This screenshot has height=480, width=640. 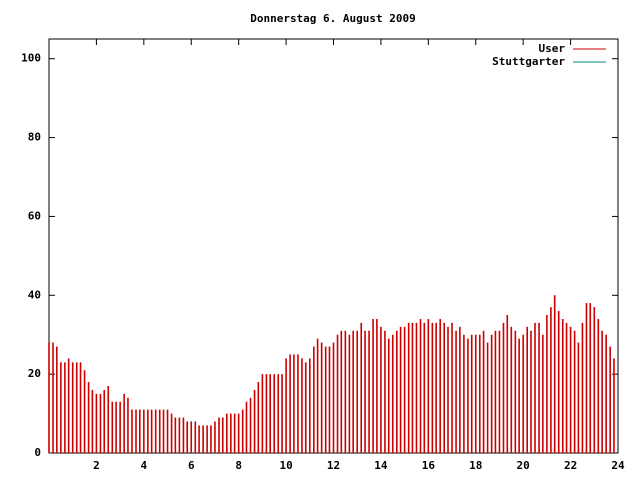 What do you see at coordinates (34, 137) in the screenshot?
I see `y-tick-label: 80` at bounding box center [34, 137].